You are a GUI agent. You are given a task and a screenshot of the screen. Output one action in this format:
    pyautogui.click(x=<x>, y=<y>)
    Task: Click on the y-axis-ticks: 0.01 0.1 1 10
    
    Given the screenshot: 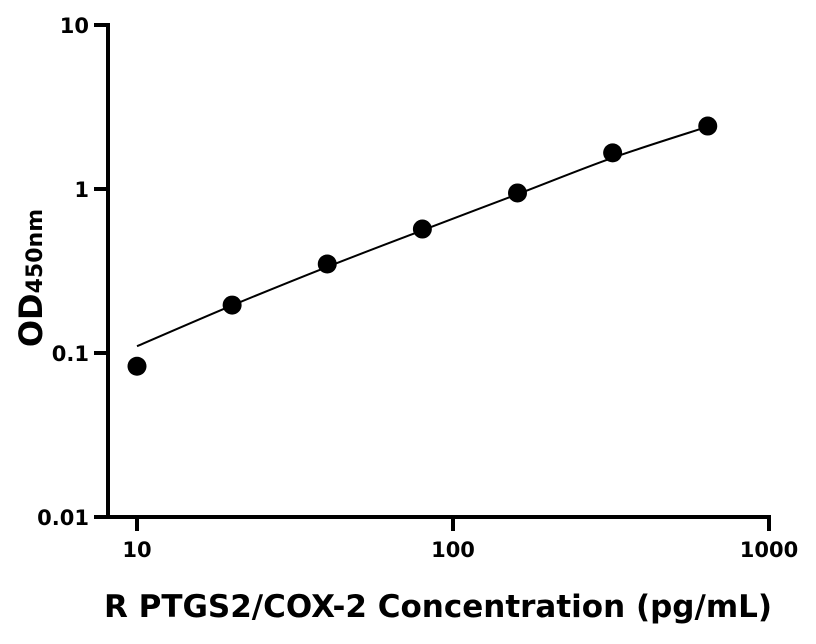 What is the action you would take?
    pyautogui.click(x=72, y=272)
    